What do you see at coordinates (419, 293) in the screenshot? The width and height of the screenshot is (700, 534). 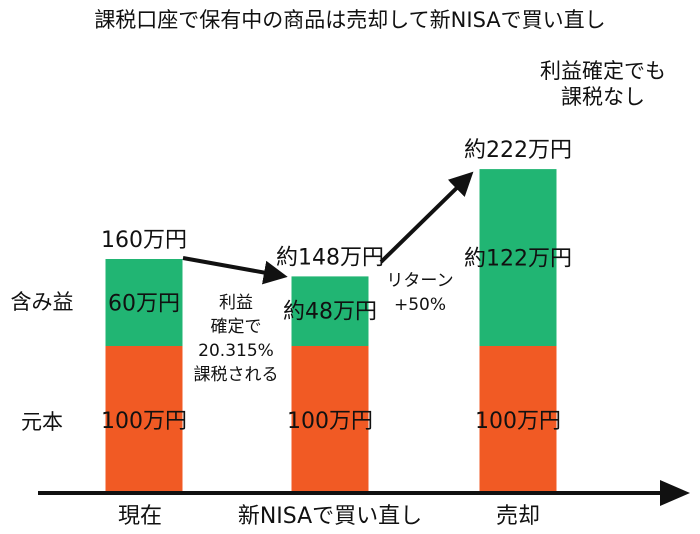 I see `return-annotation: リターン +50%` at bounding box center [419, 293].